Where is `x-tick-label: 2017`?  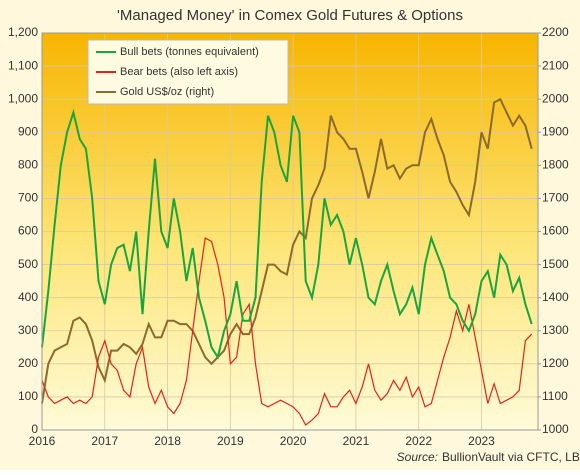
x-tick-label: 2017 is located at coordinates (104, 441).